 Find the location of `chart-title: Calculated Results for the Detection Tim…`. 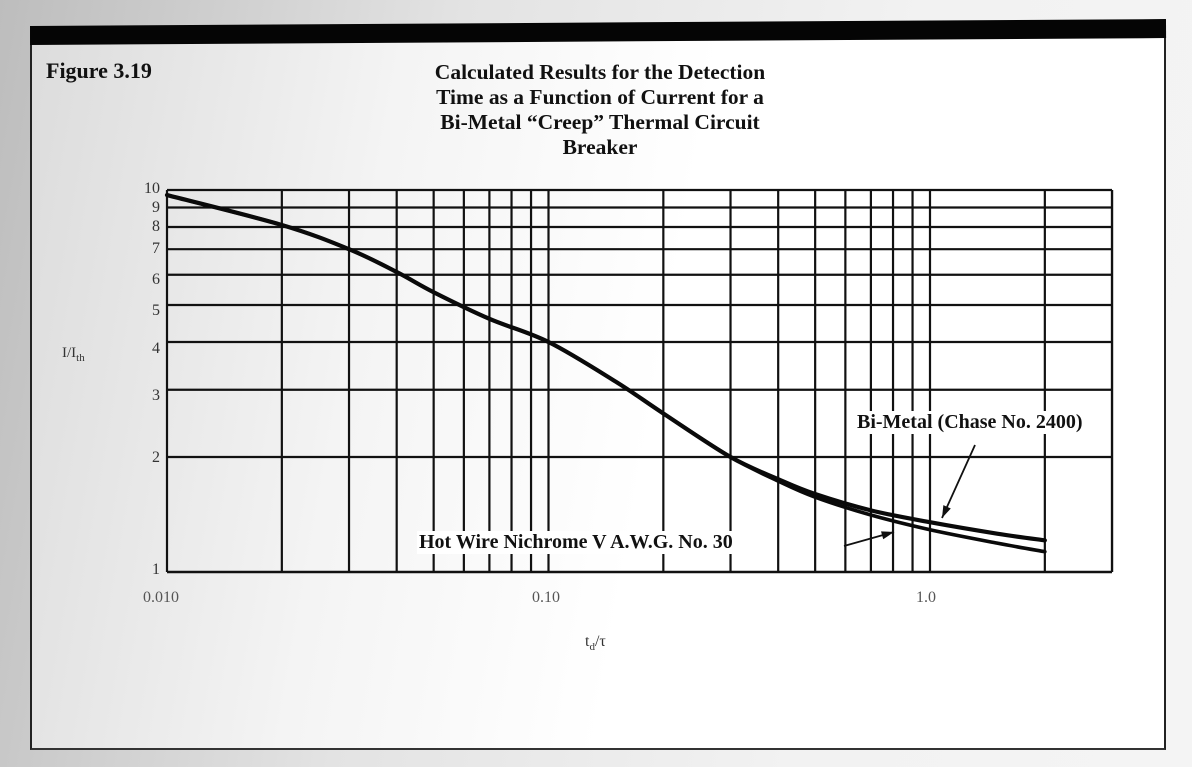

chart-title: Calculated Results for the Detection Tim… is located at coordinates (600, 110).